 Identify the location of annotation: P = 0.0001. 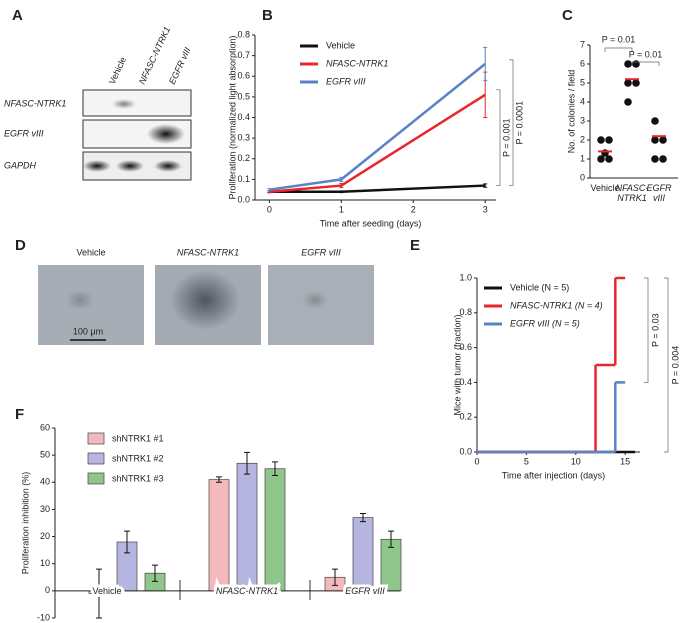
(519, 123).